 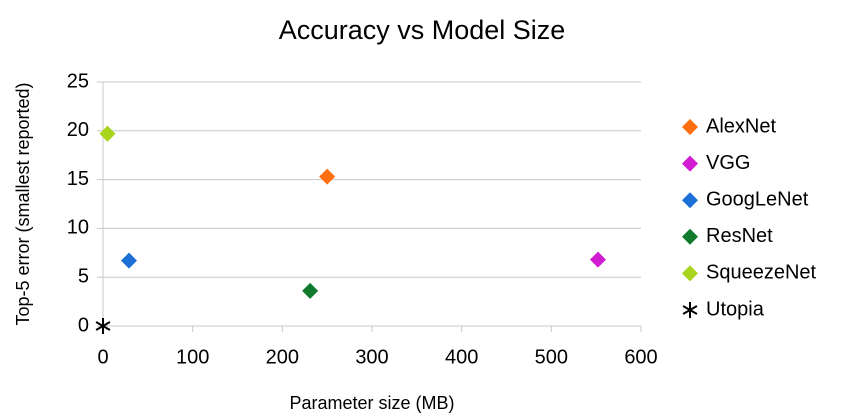 I want to click on x-tick-label: 200, so click(x=282, y=357).